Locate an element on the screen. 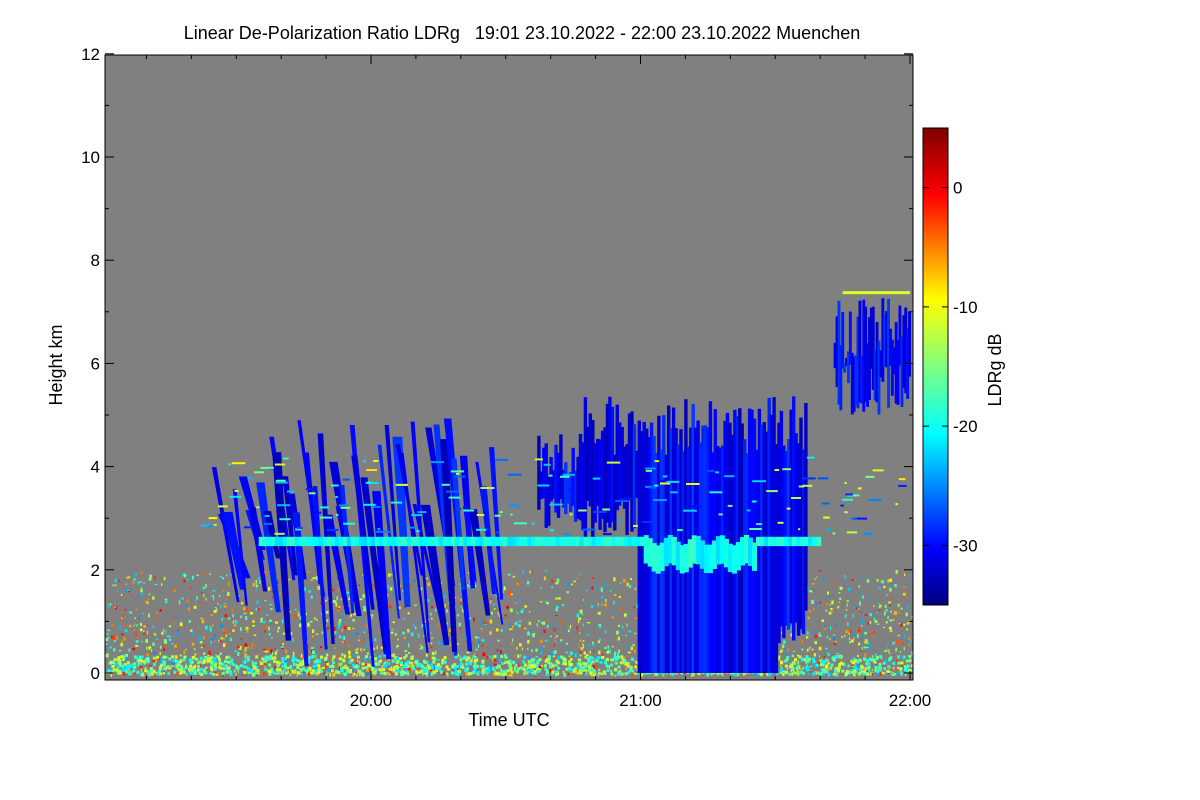 The image size is (1200, 800). x-tick-label: 22:00 is located at coordinates (910, 700).